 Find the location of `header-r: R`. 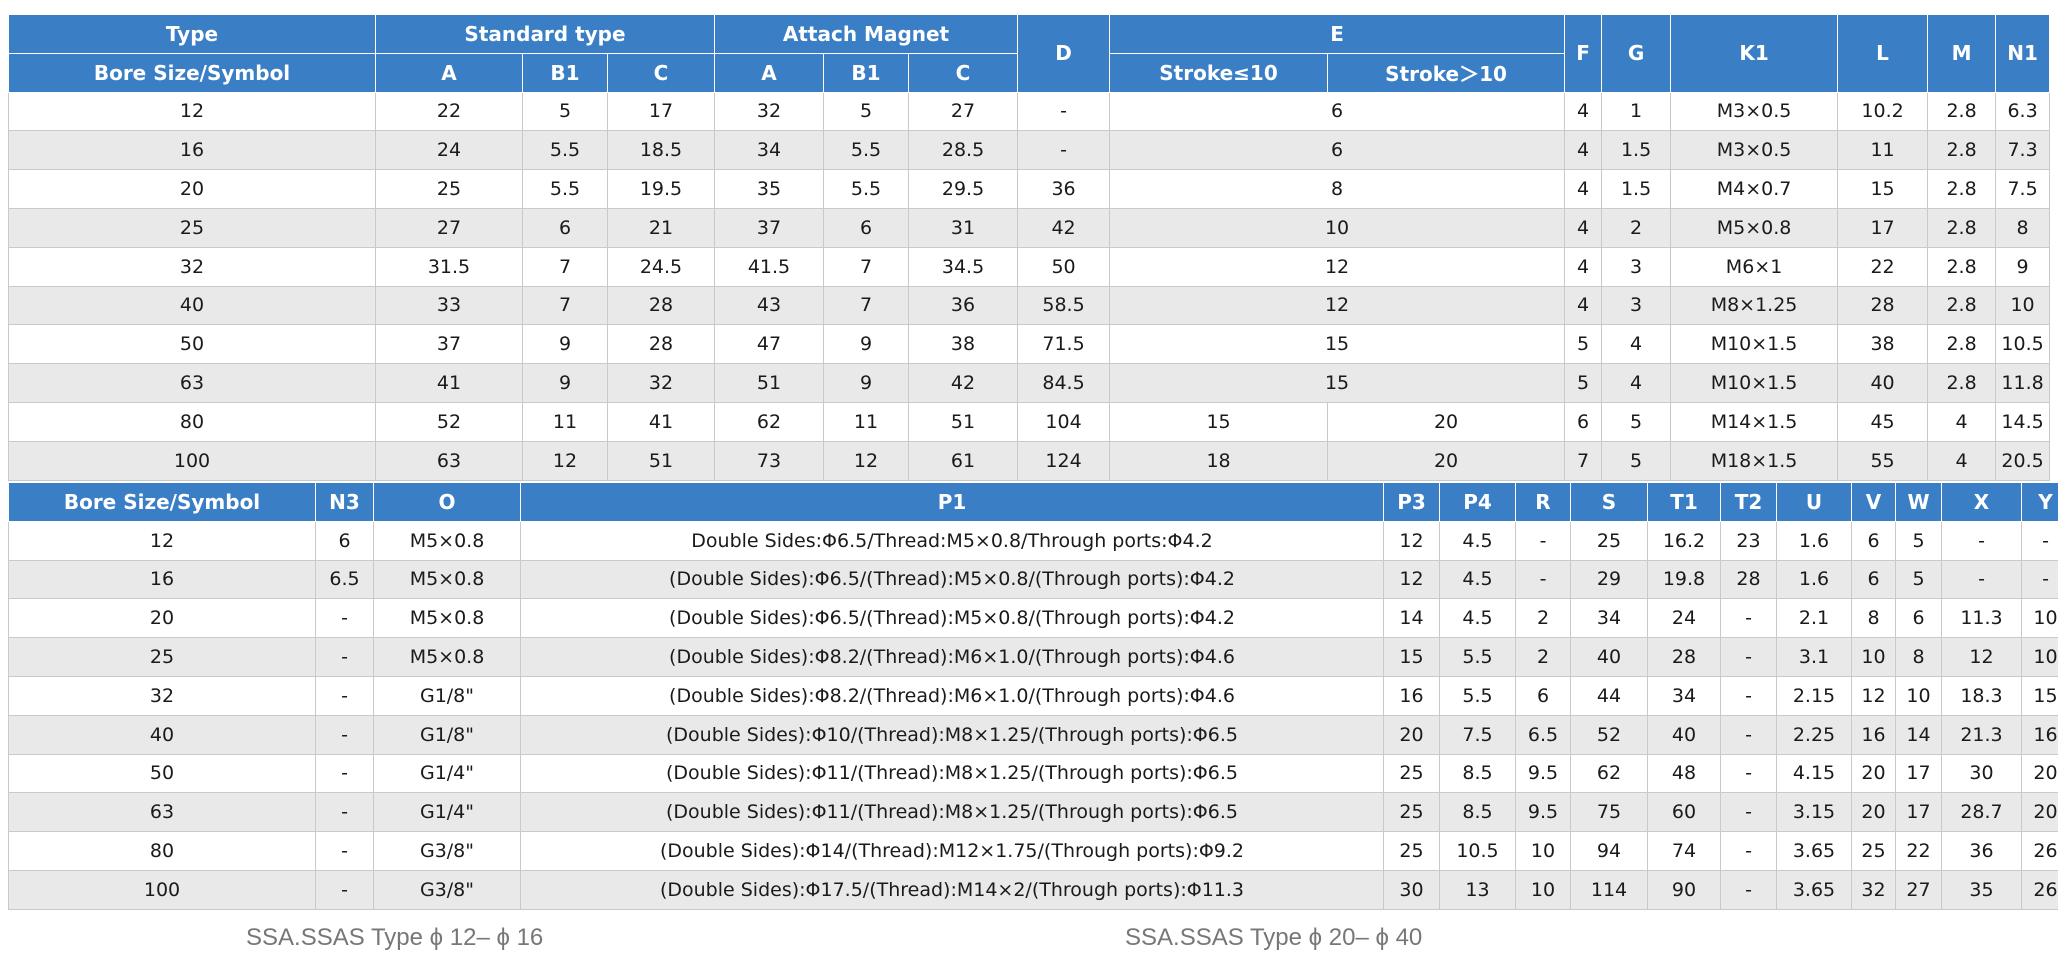

header-r: R is located at coordinates (1543, 502).